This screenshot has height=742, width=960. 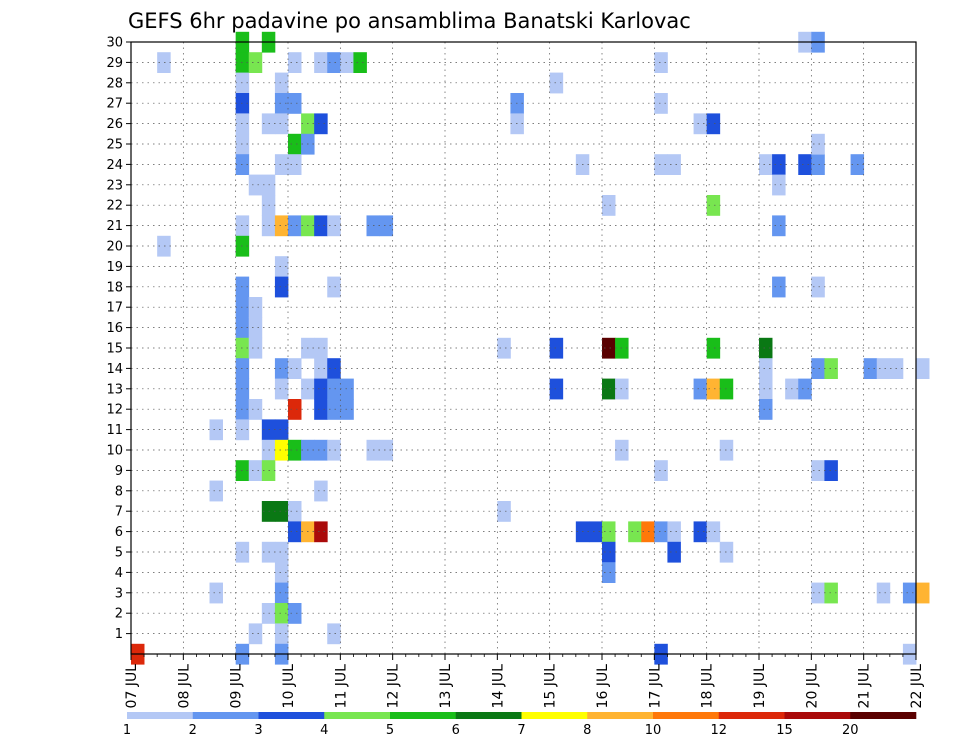 I want to click on y-tick-label: 2, so click(x=119, y=614).